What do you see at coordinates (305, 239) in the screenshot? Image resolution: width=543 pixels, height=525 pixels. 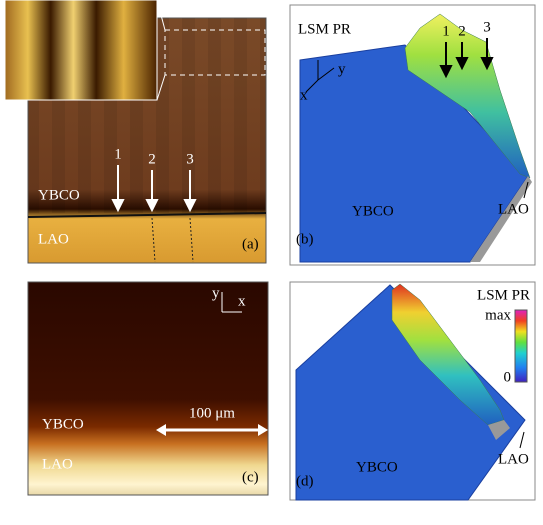 I see `panel-label: (b)` at bounding box center [305, 239].